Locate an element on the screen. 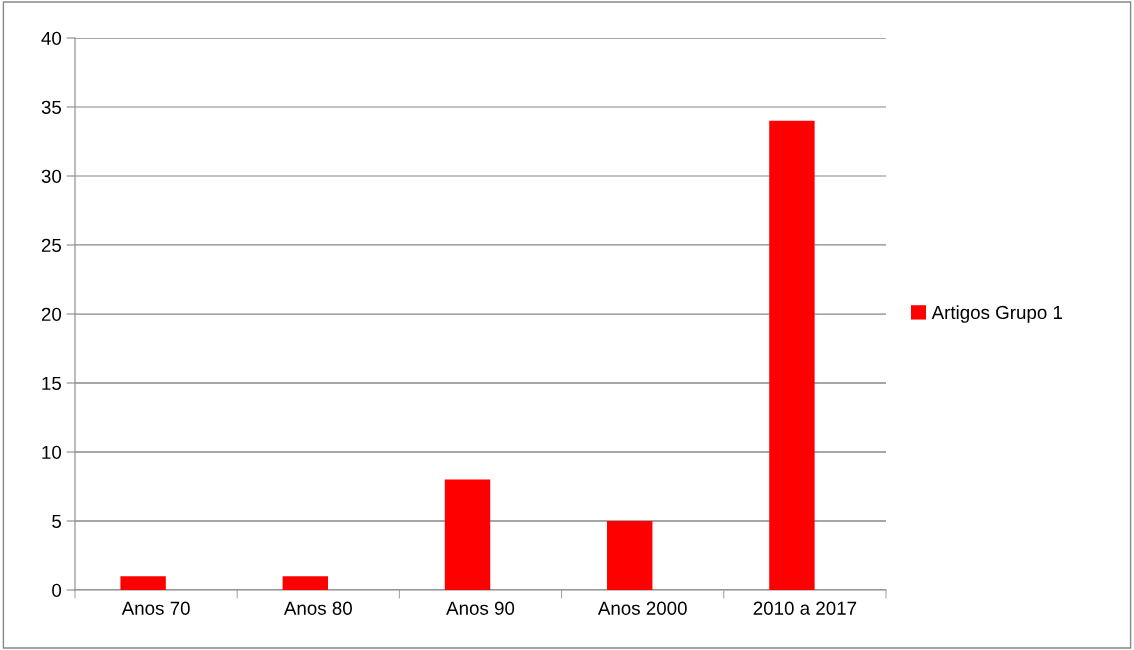 This screenshot has height=650, width=1134. legend-label: Artigos Grupo 1 is located at coordinates (997, 314).